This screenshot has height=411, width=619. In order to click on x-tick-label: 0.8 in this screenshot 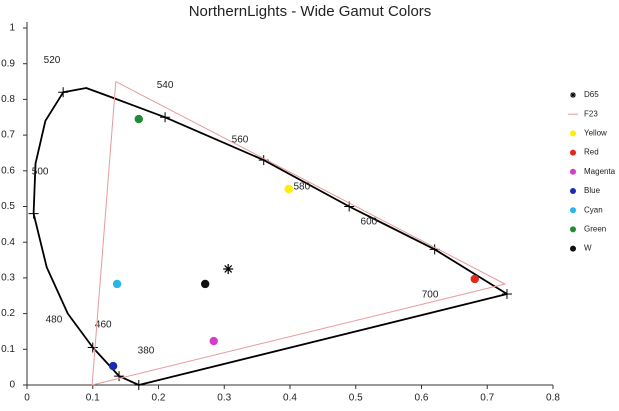, I will do `click(553, 398)`.